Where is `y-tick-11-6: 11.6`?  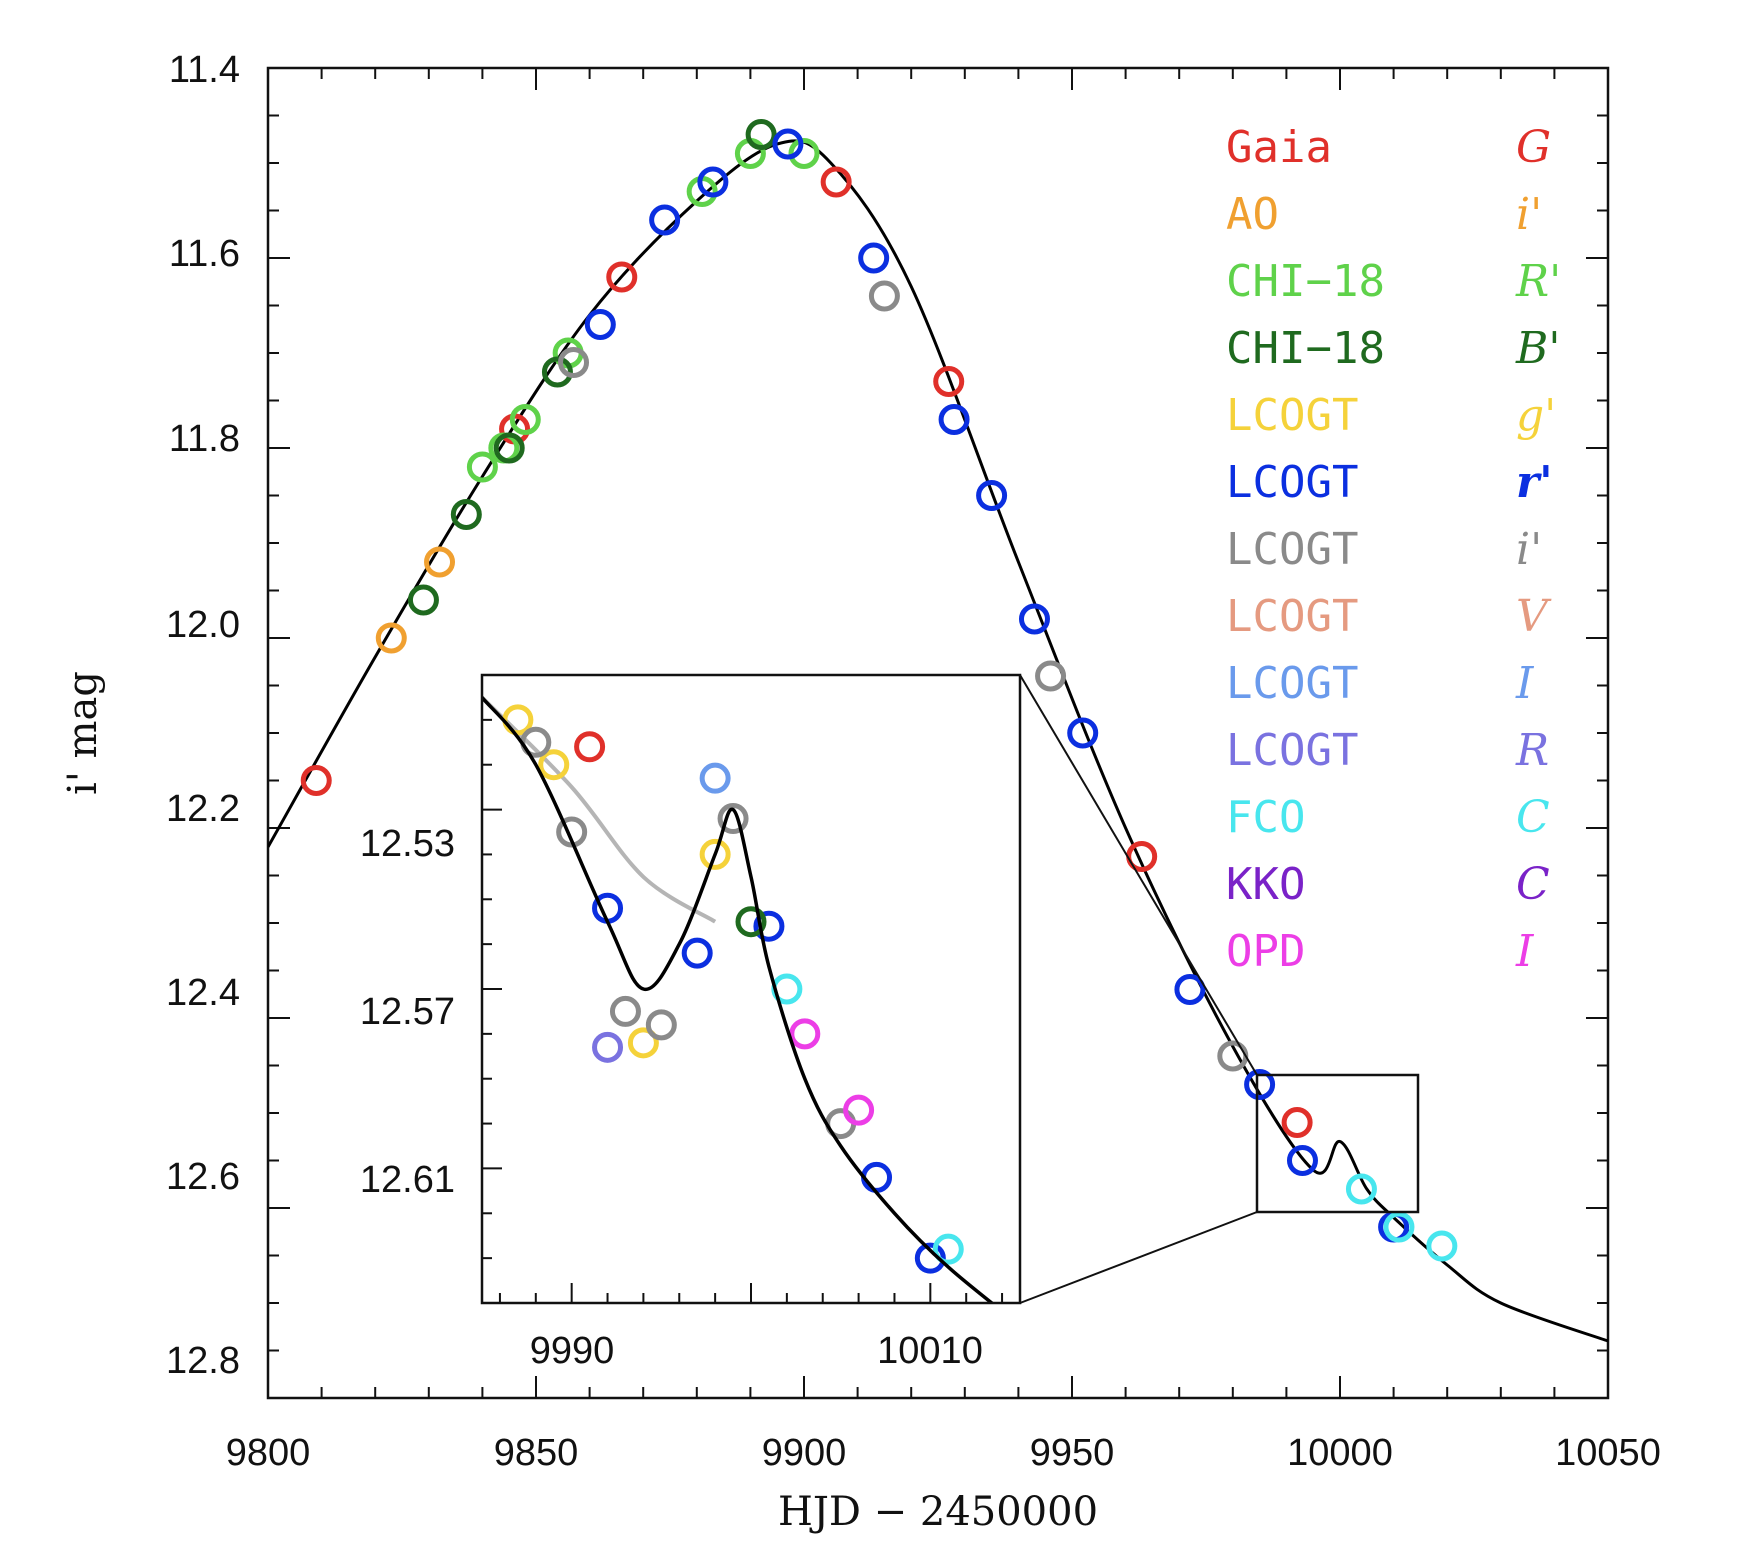 y-tick-11-6: 11.6 is located at coordinates (204, 254).